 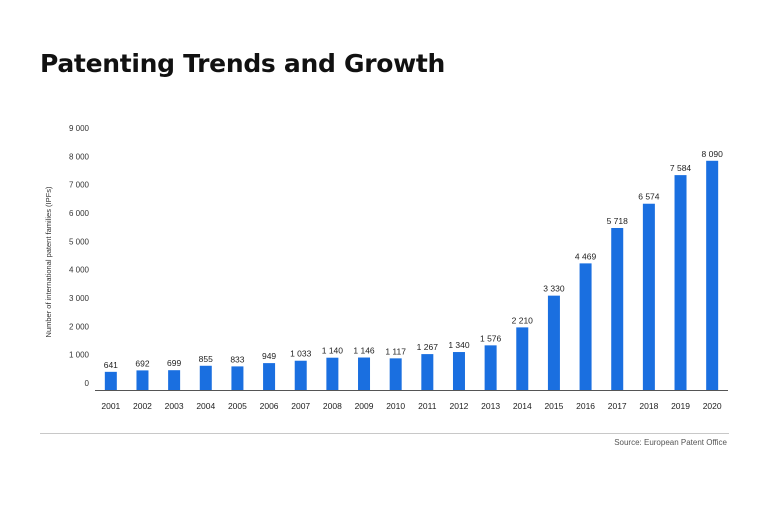 What do you see at coordinates (712, 406) in the screenshot?
I see `x-tick-label-2020: 2020` at bounding box center [712, 406].